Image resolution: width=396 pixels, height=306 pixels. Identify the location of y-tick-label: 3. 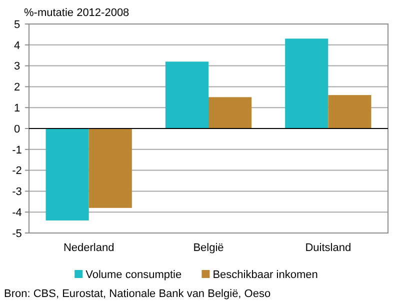
(17, 66).